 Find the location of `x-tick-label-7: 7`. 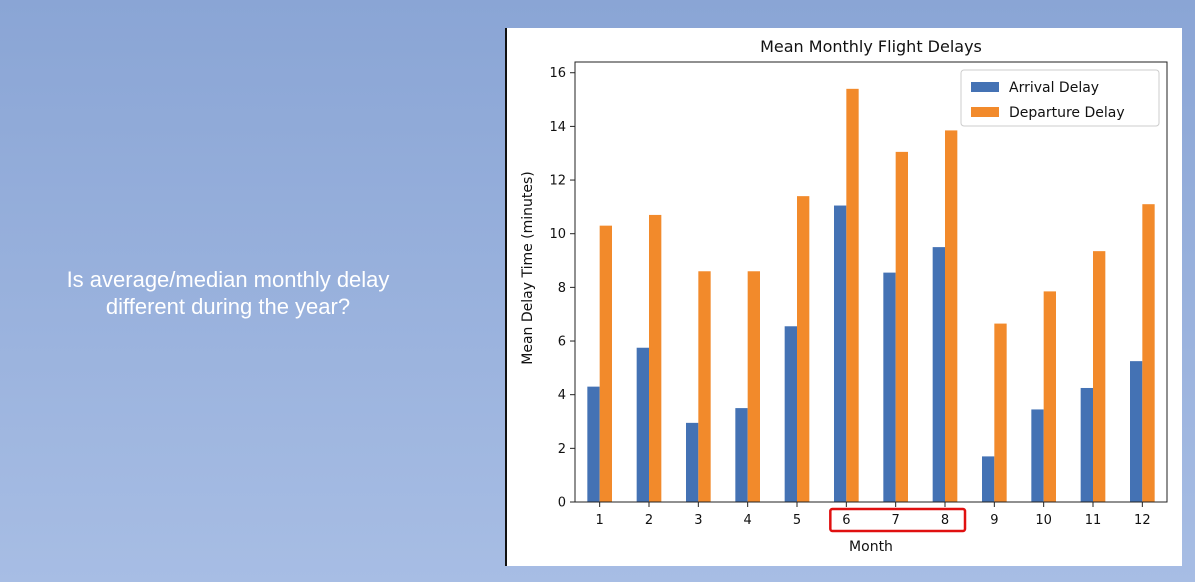

x-tick-label-7: 7 is located at coordinates (896, 520).